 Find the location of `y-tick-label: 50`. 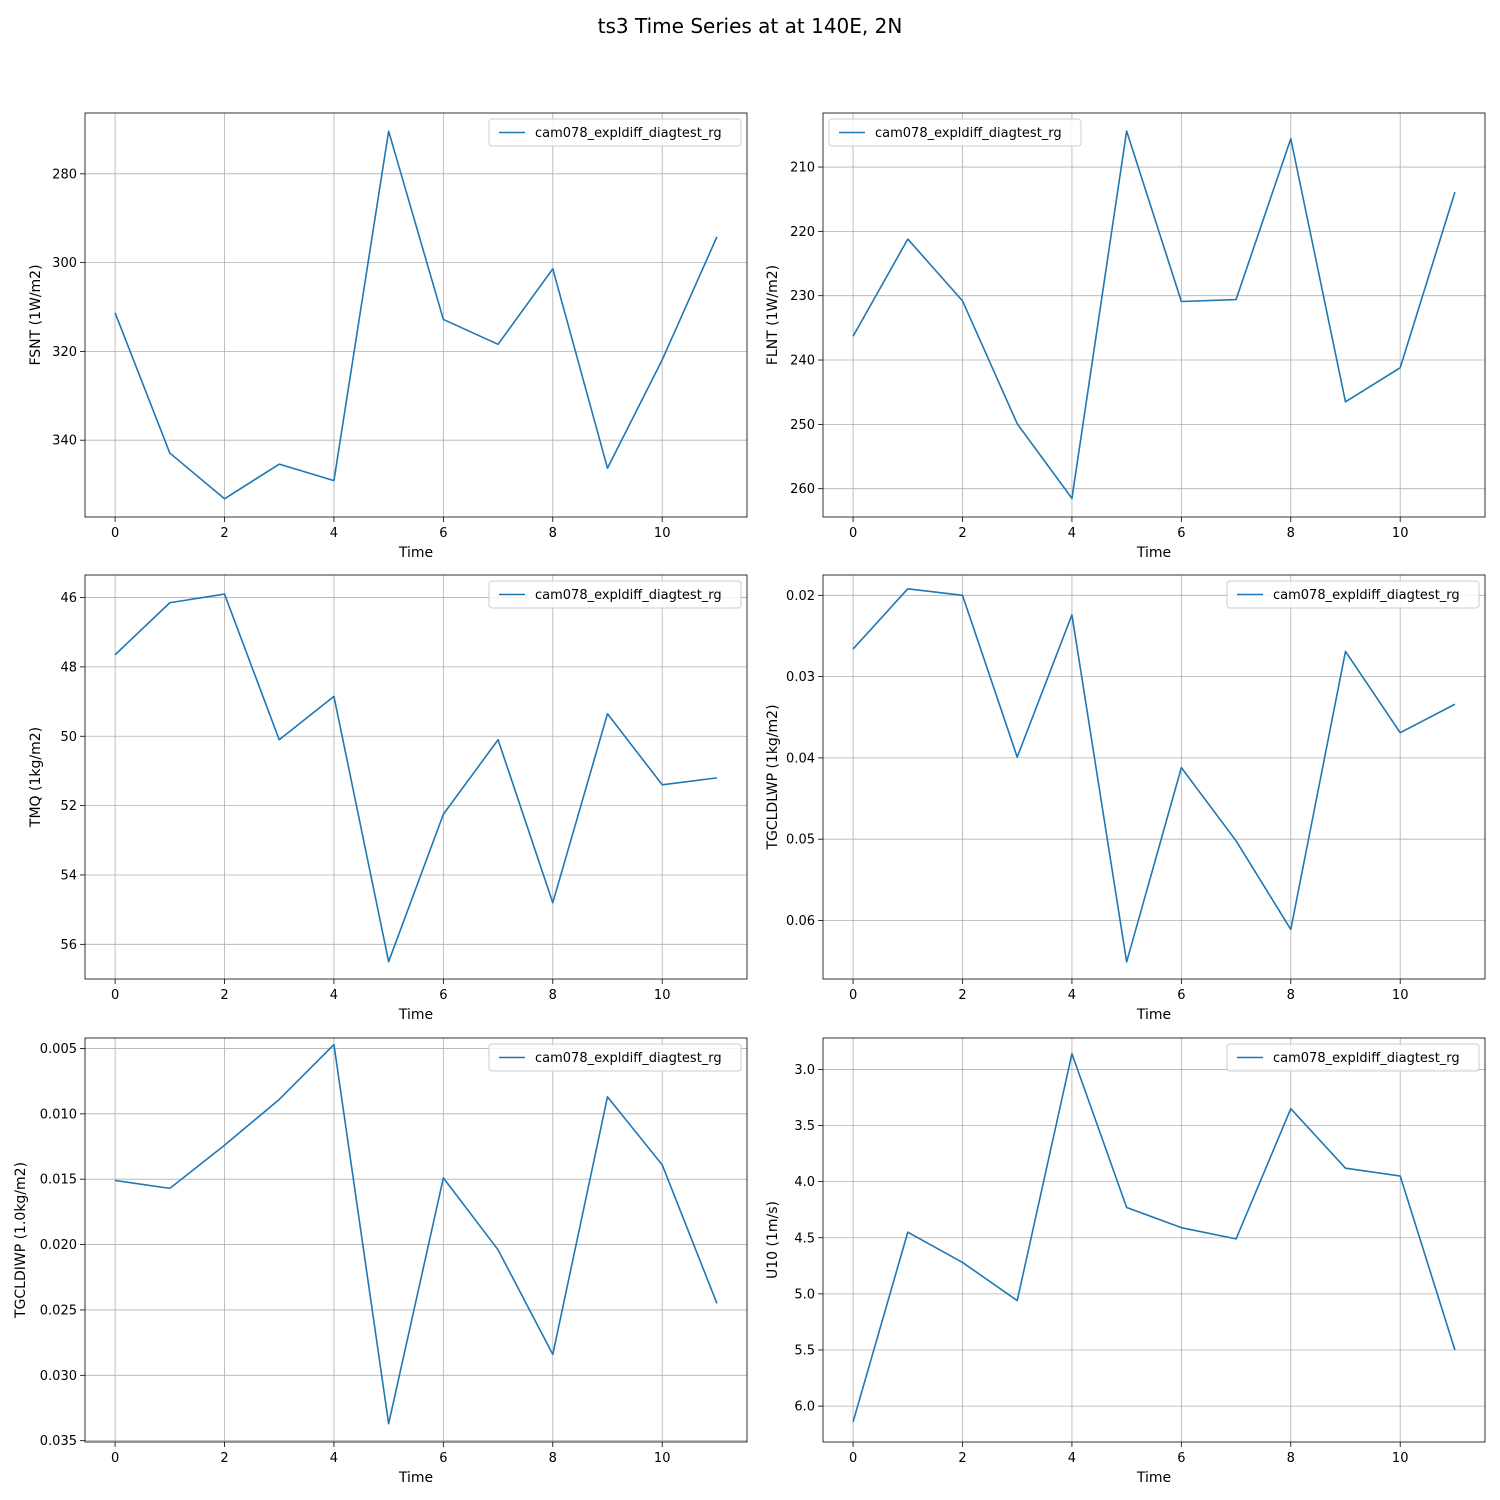

y-tick-label: 50 is located at coordinates (68, 737).